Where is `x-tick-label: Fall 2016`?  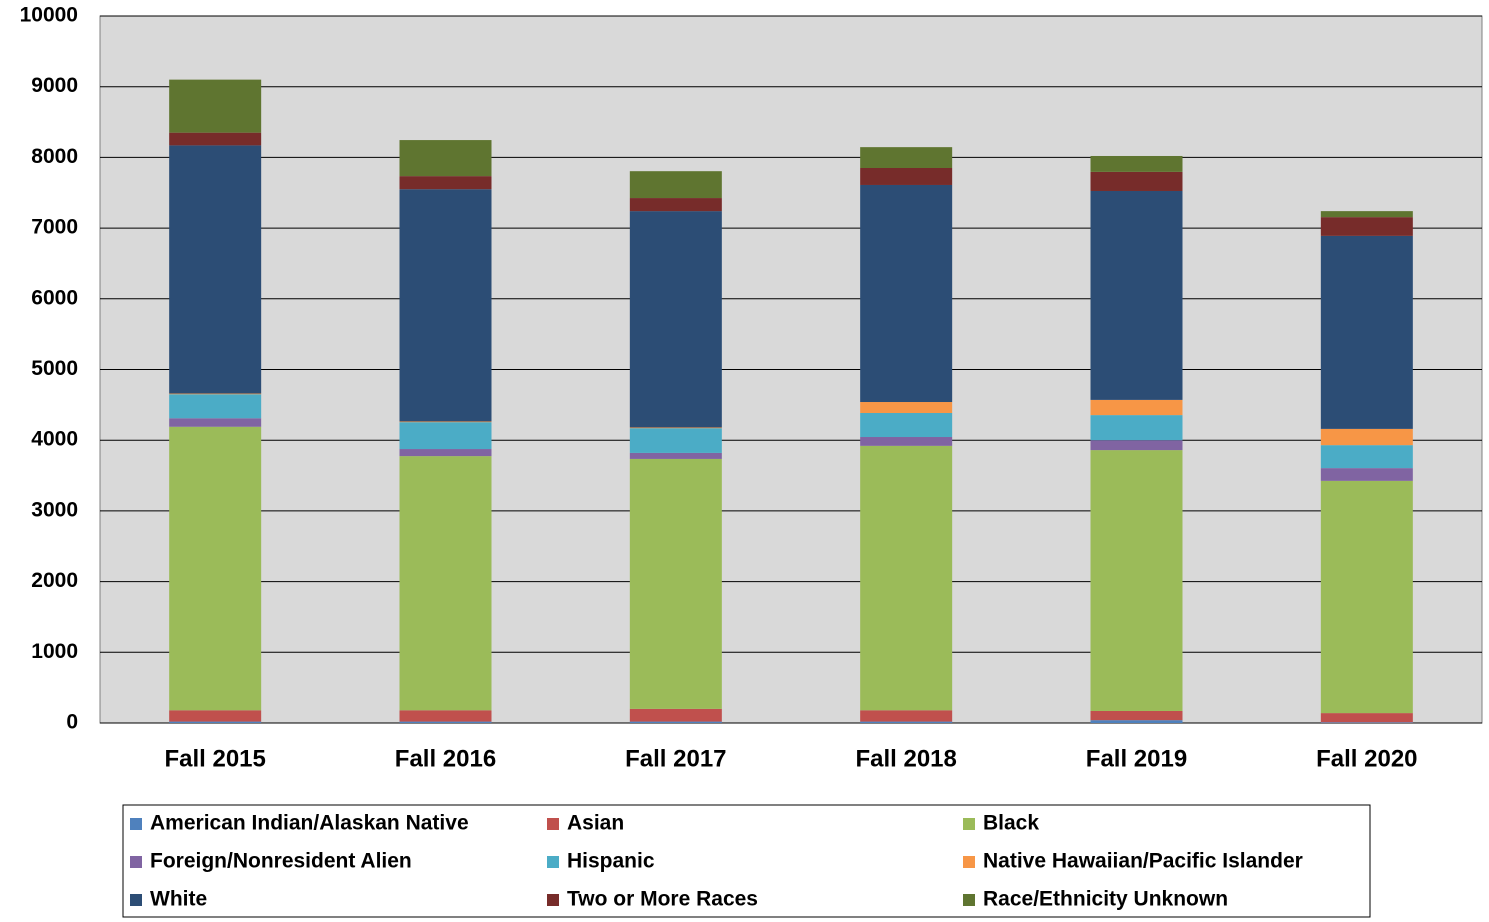 x-tick-label: Fall 2016 is located at coordinates (445, 758).